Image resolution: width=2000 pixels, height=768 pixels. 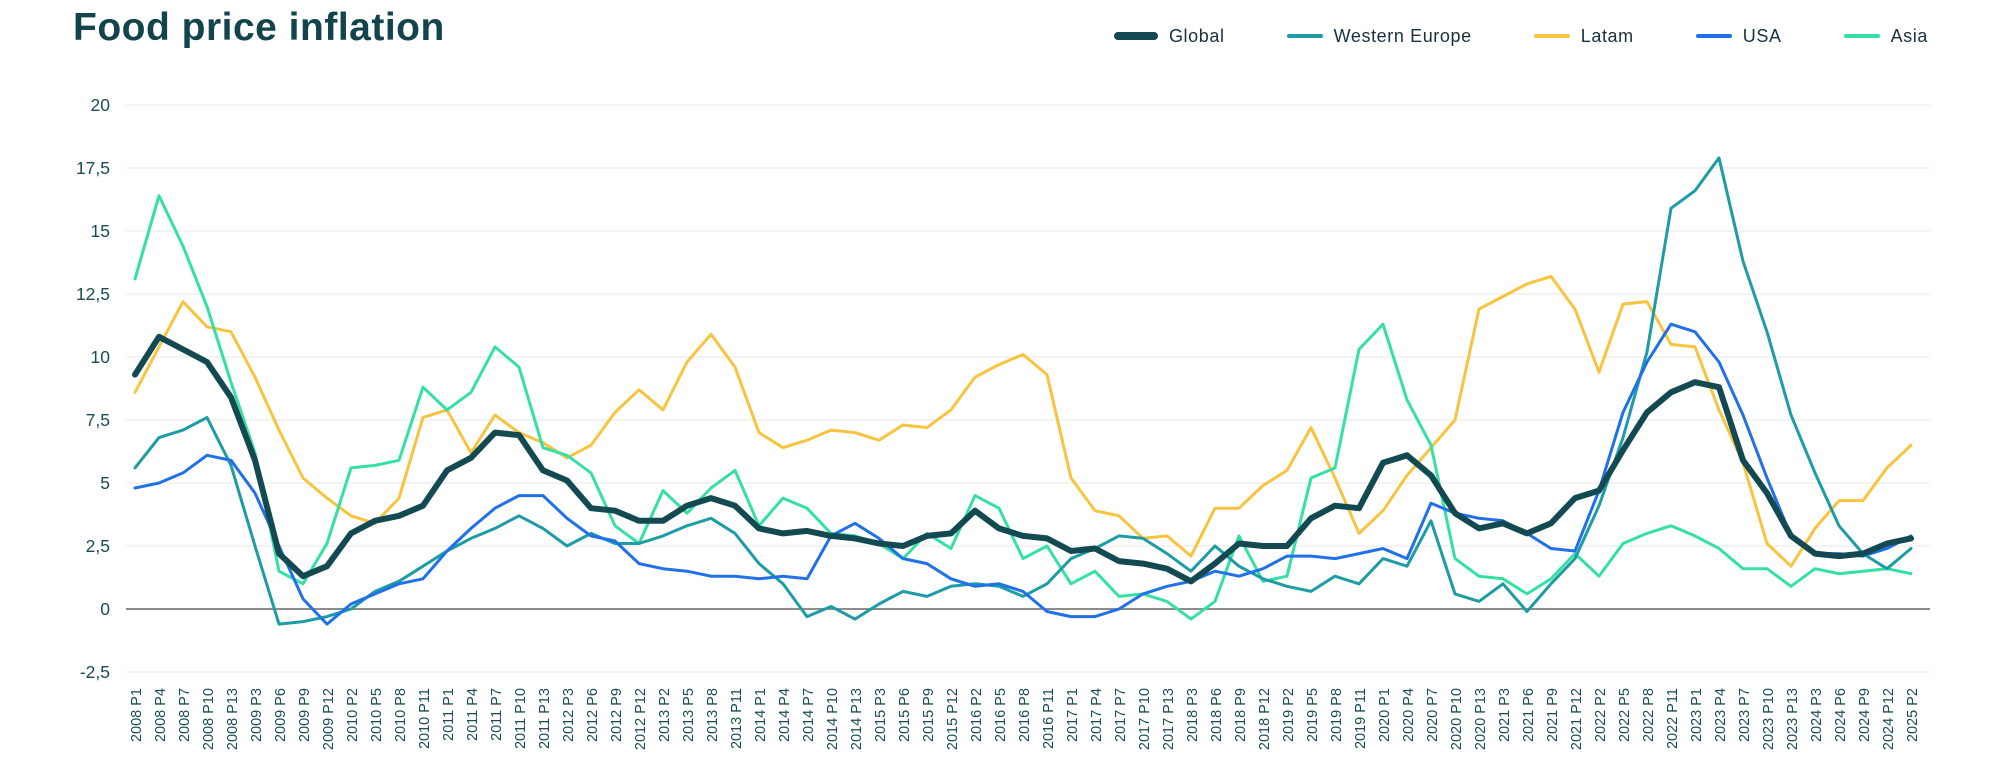 What do you see at coordinates (1409, 715) in the screenshot?
I see `x-tick-label: 2020 P4` at bounding box center [1409, 715].